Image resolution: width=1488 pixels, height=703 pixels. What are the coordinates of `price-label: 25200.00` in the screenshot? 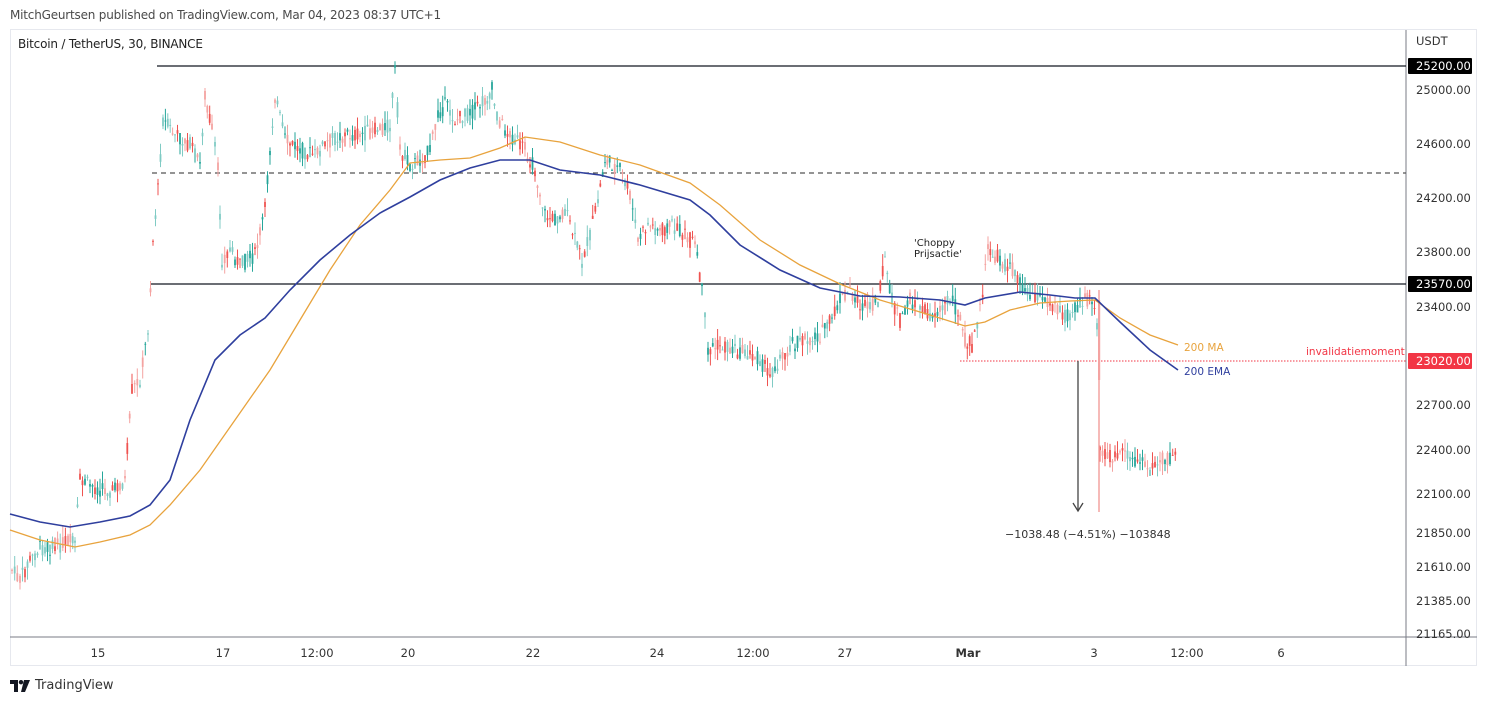 It's located at (1443, 66).